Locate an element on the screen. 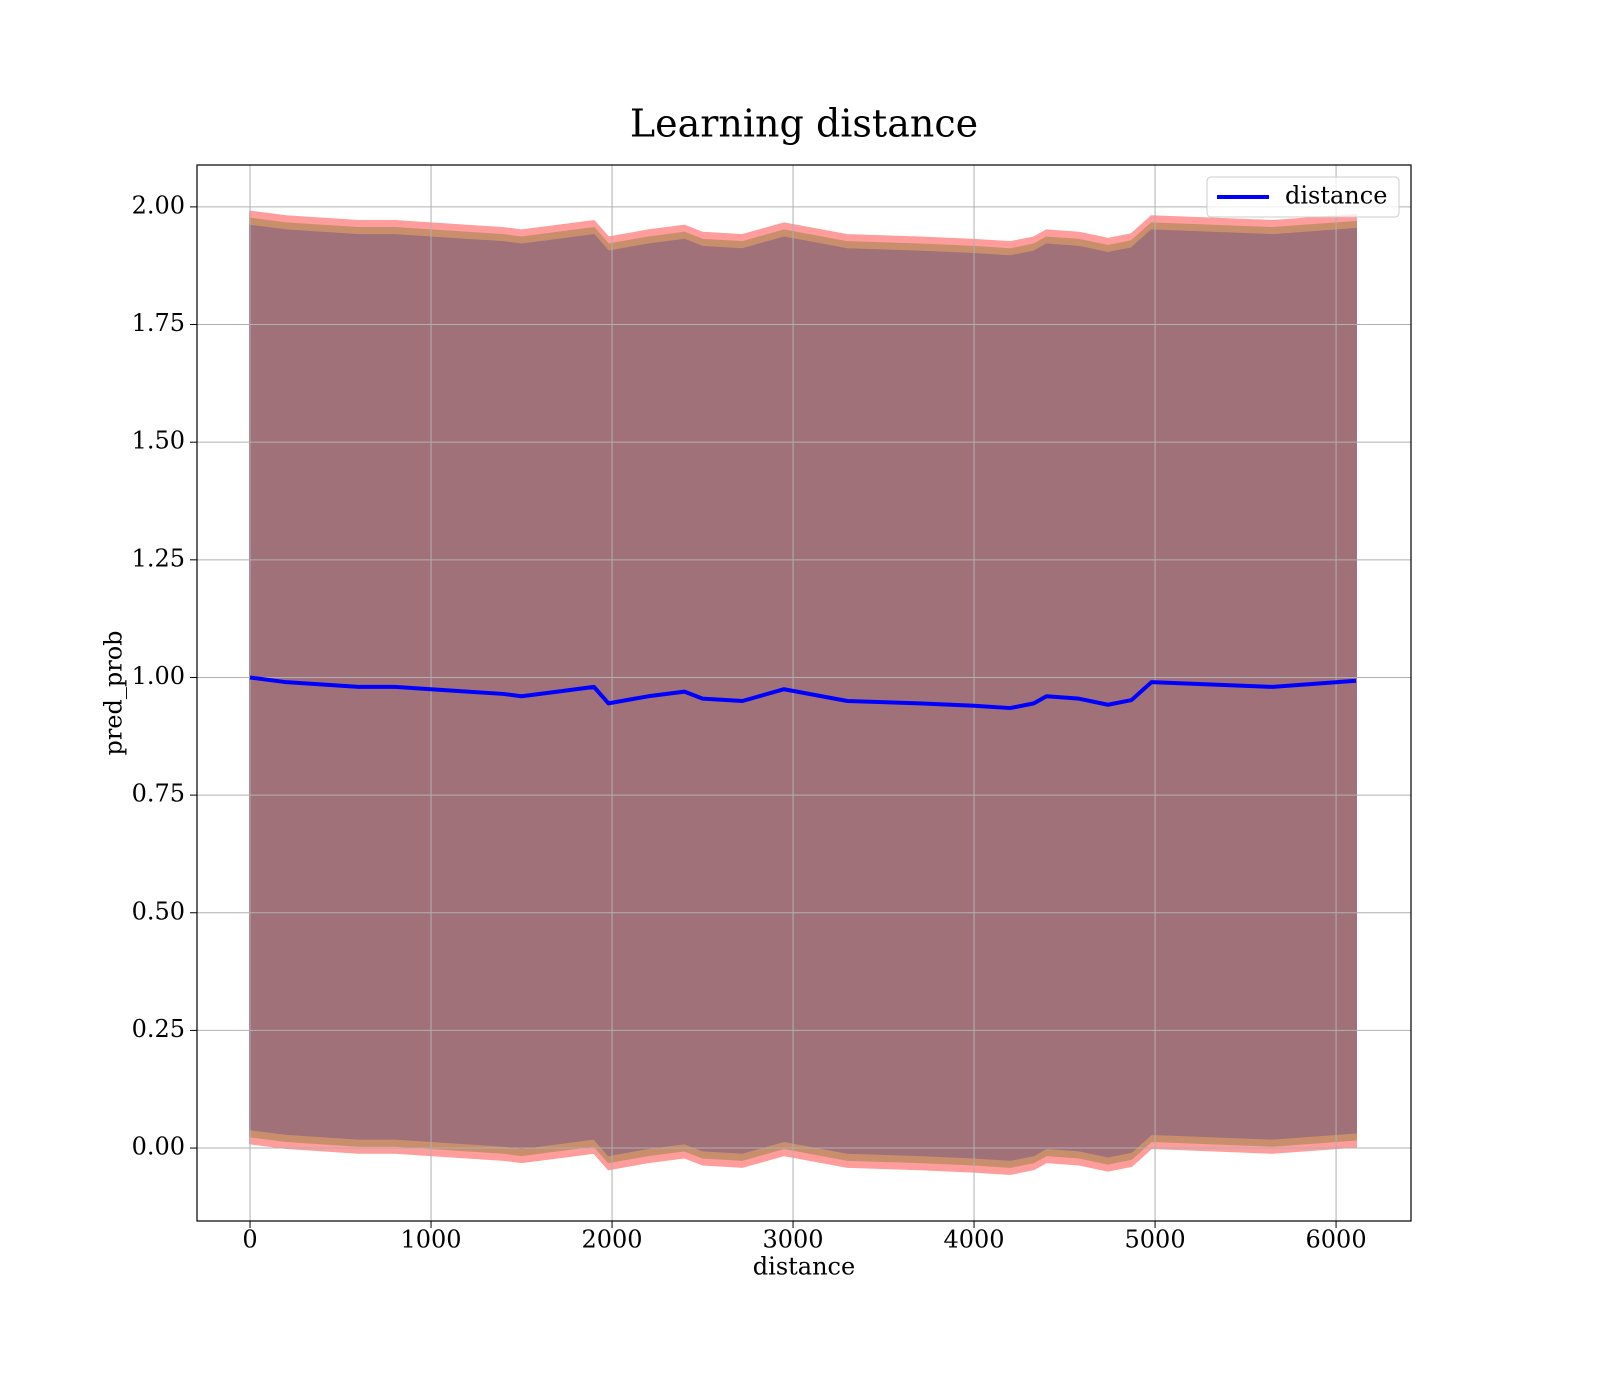  line is located at coordinates (803, 693).